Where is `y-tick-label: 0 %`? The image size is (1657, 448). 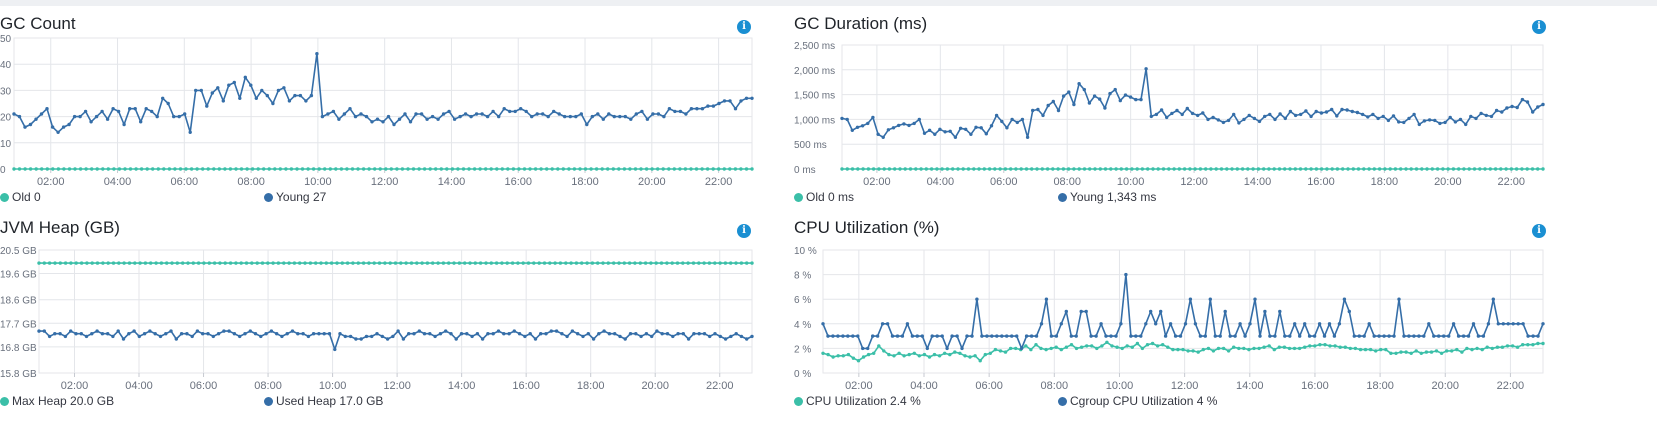
y-tick-label: 0 % is located at coordinates (802, 374).